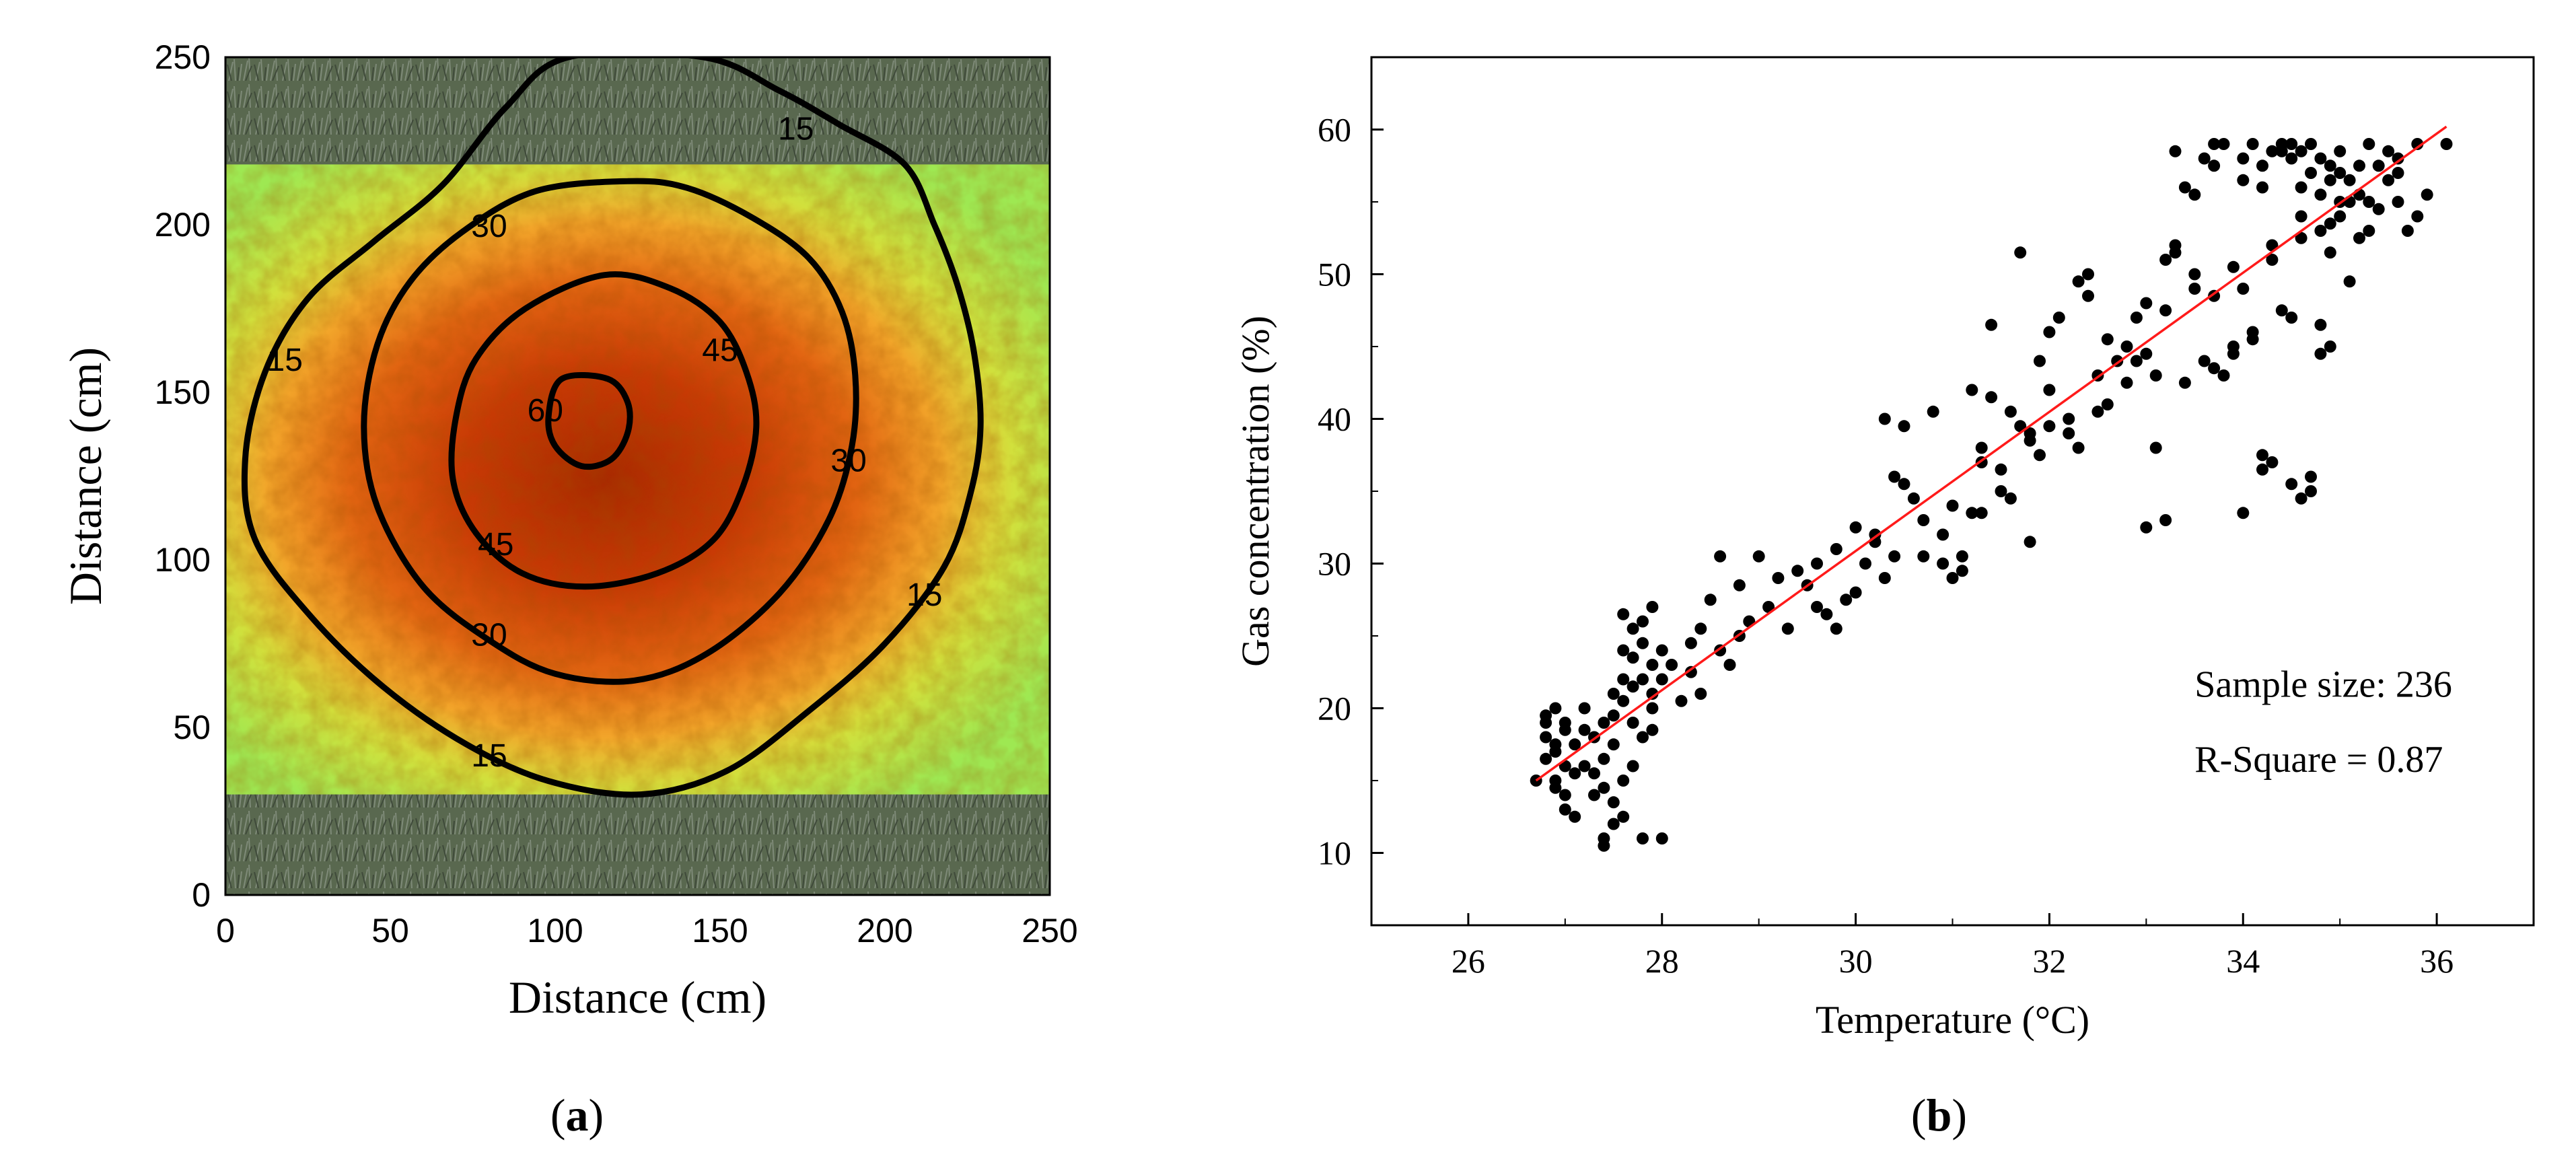  What do you see at coordinates (637, 998) in the screenshot?
I see `plot-a-x-axis-label: Distance (cm)` at bounding box center [637, 998].